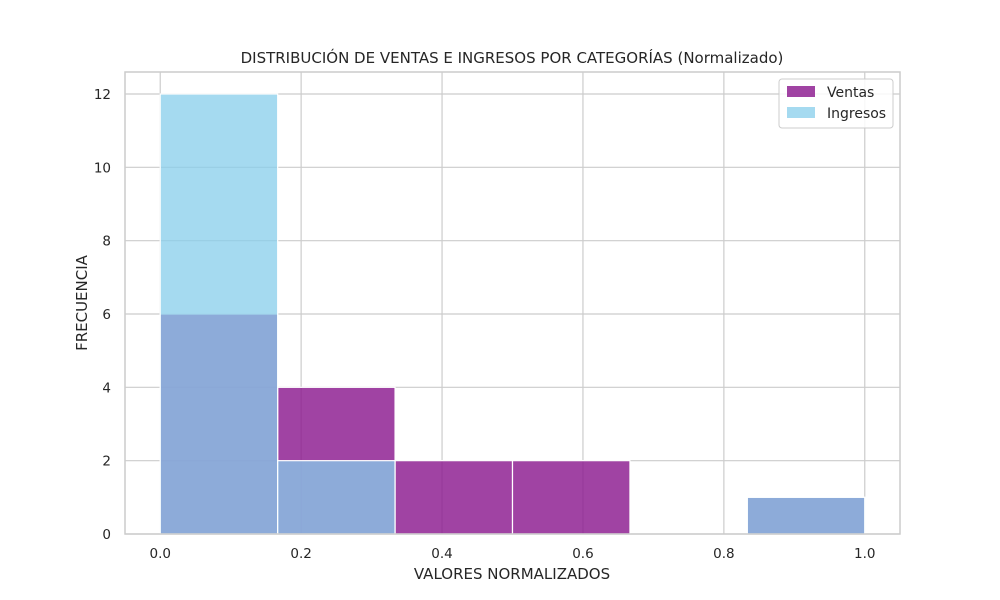 The image size is (1000, 600). What do you see at coordinates (864, 554) in the screenshot?
I see `x-tick-label: 1.0` at bounding box center [864, 554].